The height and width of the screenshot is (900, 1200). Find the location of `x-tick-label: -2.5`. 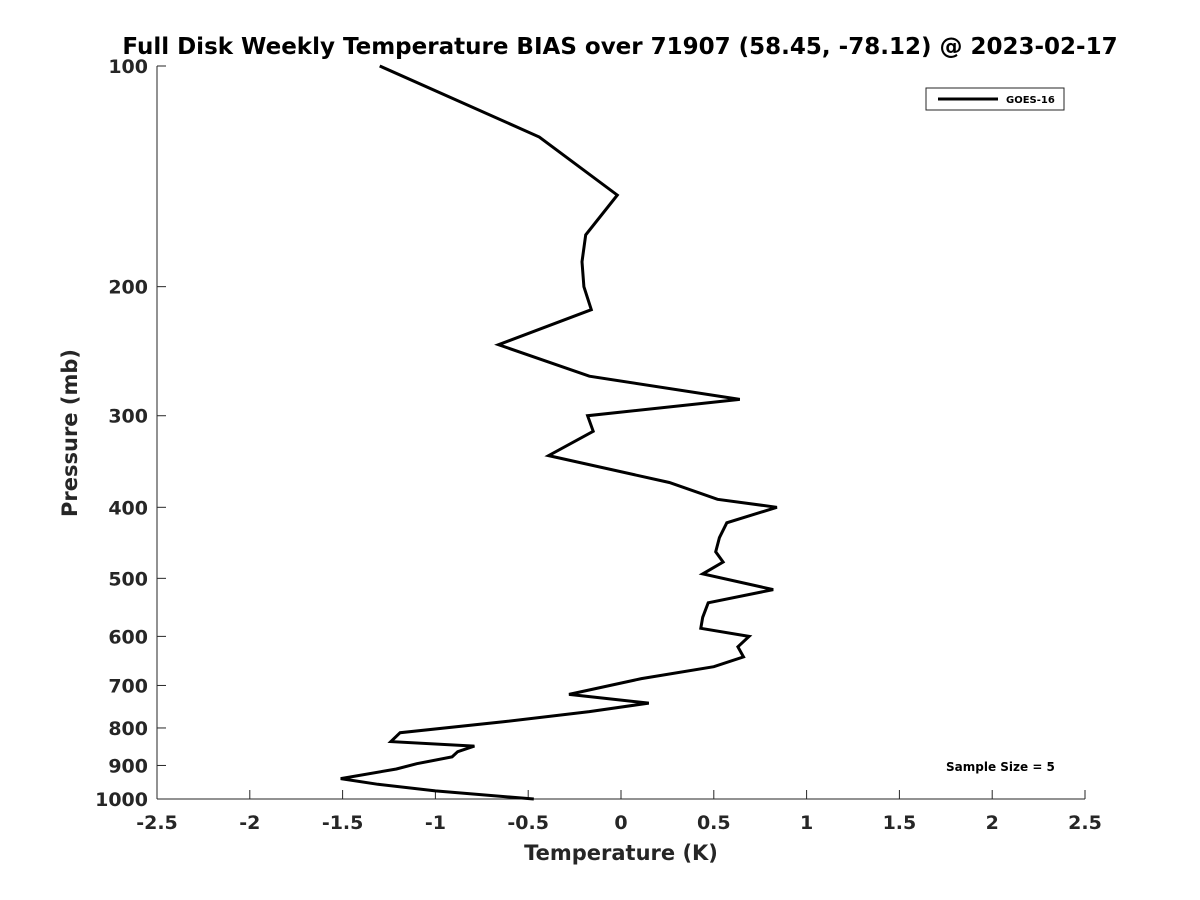

x-tick-label: -2.5 is located at coordinates (157, 823).